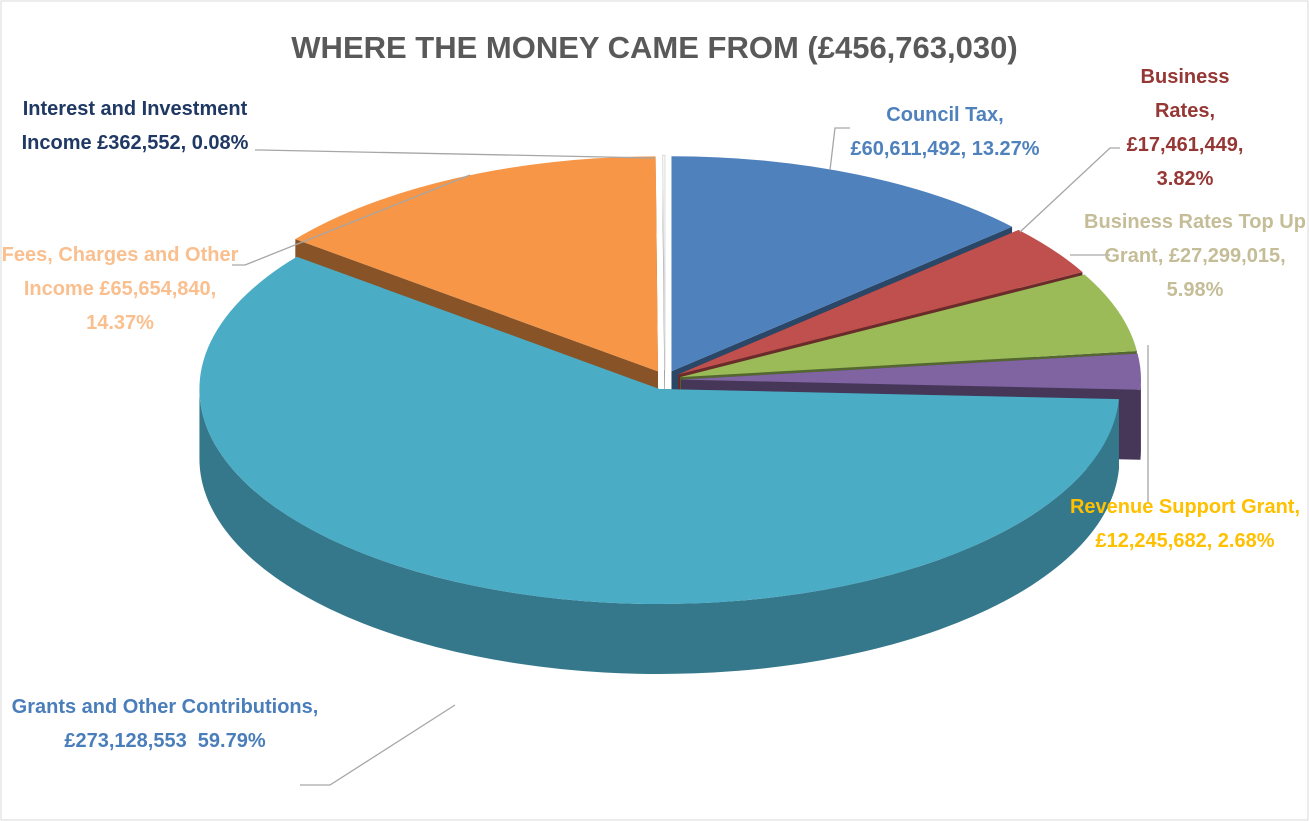  What do you see at coordinates (1229, 273) in the screenshot?
I see `value-label: £27,299,015, 5.98%` at bounding box center [1229, 273].